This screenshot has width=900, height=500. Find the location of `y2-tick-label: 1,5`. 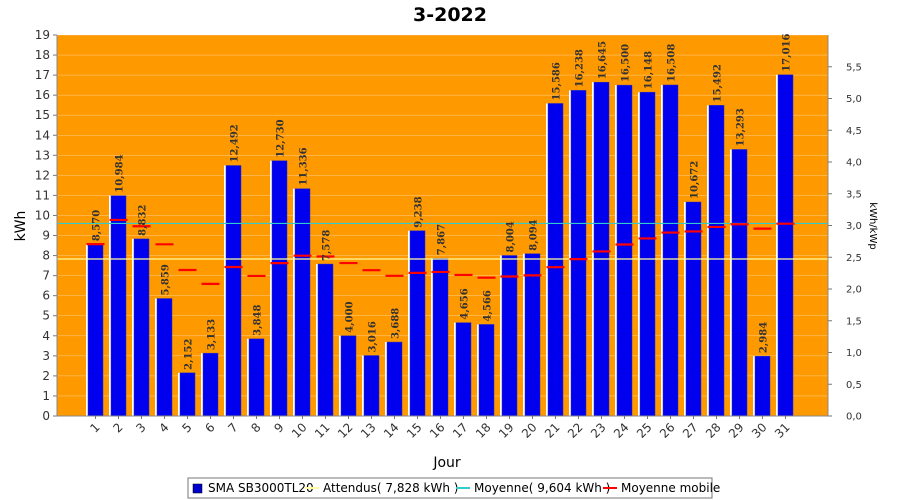

y2-tick-label: 1,5 is located at coordinates (854, 321).